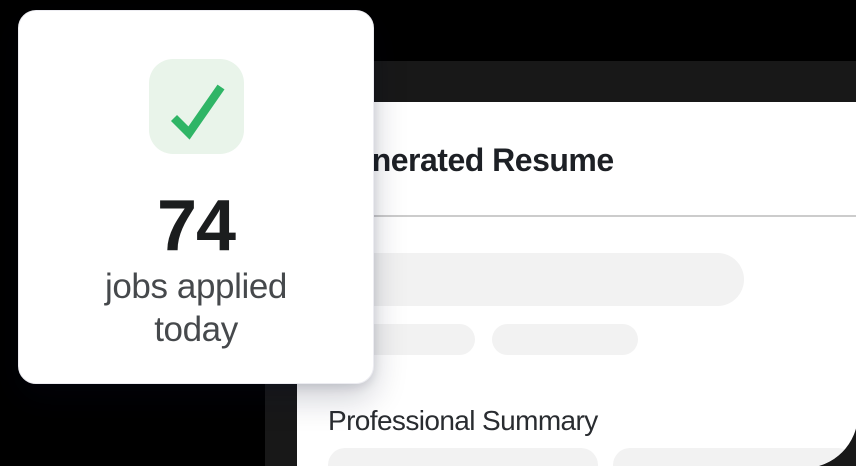  Describe the element at coordinates (196, 329) in the screenshot. I see `stat-label-line-2: today` at that location.